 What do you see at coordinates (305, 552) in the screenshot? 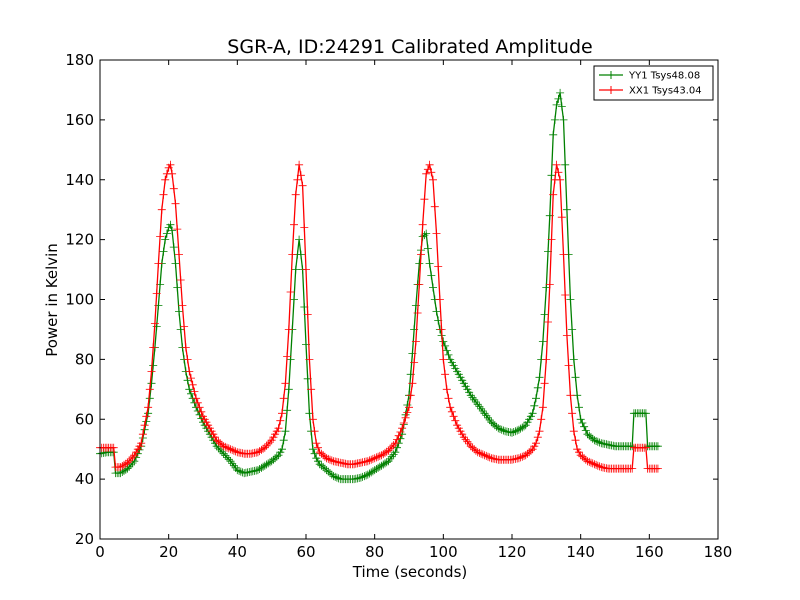
I see `x-tick-label: 60` at bounding box center [305, 552].